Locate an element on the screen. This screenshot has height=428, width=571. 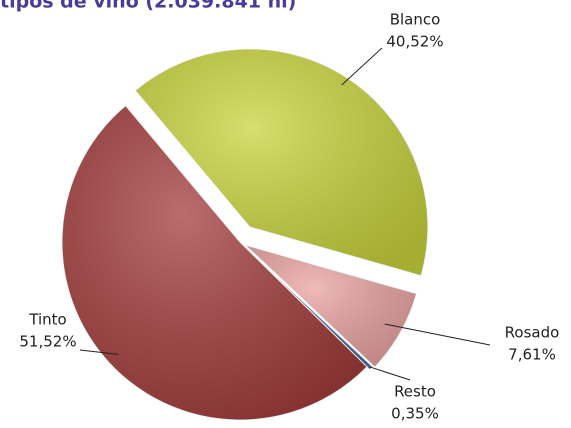
slice-value-label: 40,52% is located at coordinates (414, 42).